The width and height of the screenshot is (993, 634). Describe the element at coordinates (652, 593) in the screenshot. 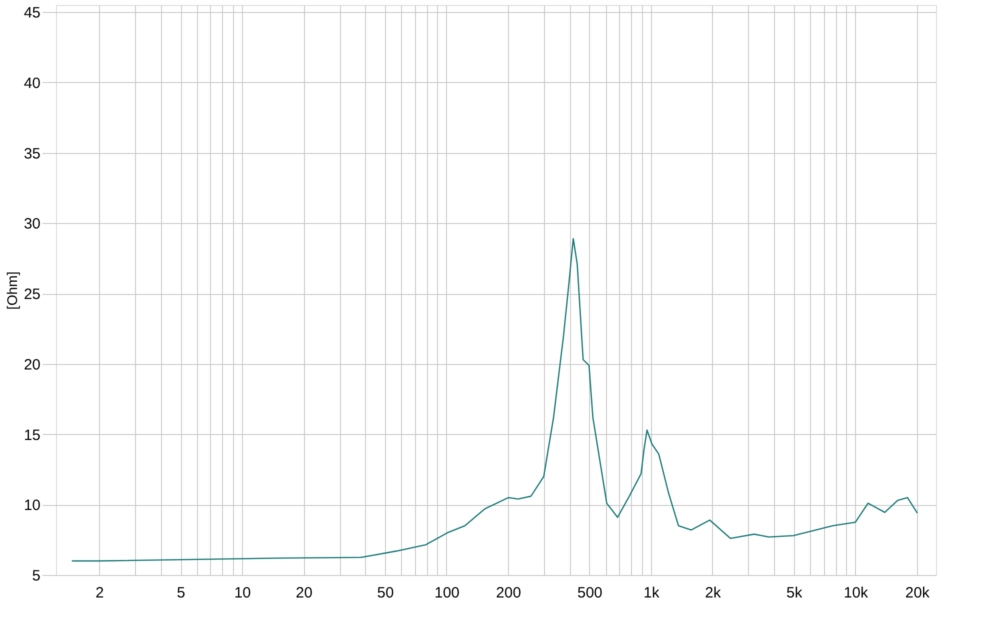

I see `x-tick-label: 1k` at that location.